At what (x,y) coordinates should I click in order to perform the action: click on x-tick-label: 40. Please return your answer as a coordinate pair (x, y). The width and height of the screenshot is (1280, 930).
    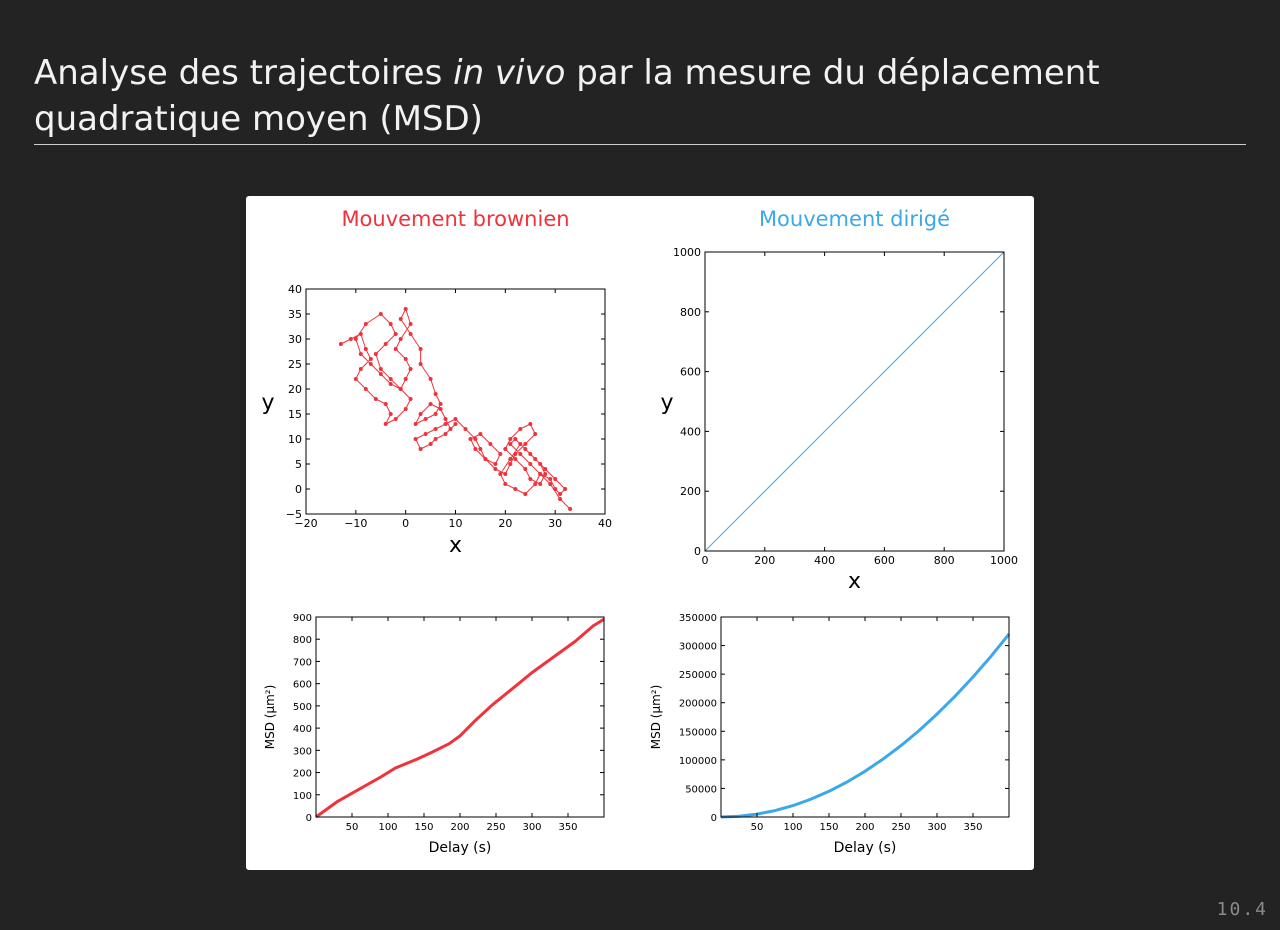
    Looking at the image, I should click on (605, 523).